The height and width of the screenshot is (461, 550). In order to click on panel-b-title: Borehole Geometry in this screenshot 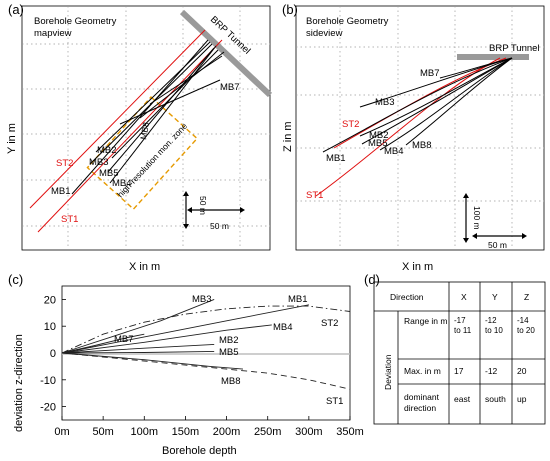, I will do `click(347, 21)`.